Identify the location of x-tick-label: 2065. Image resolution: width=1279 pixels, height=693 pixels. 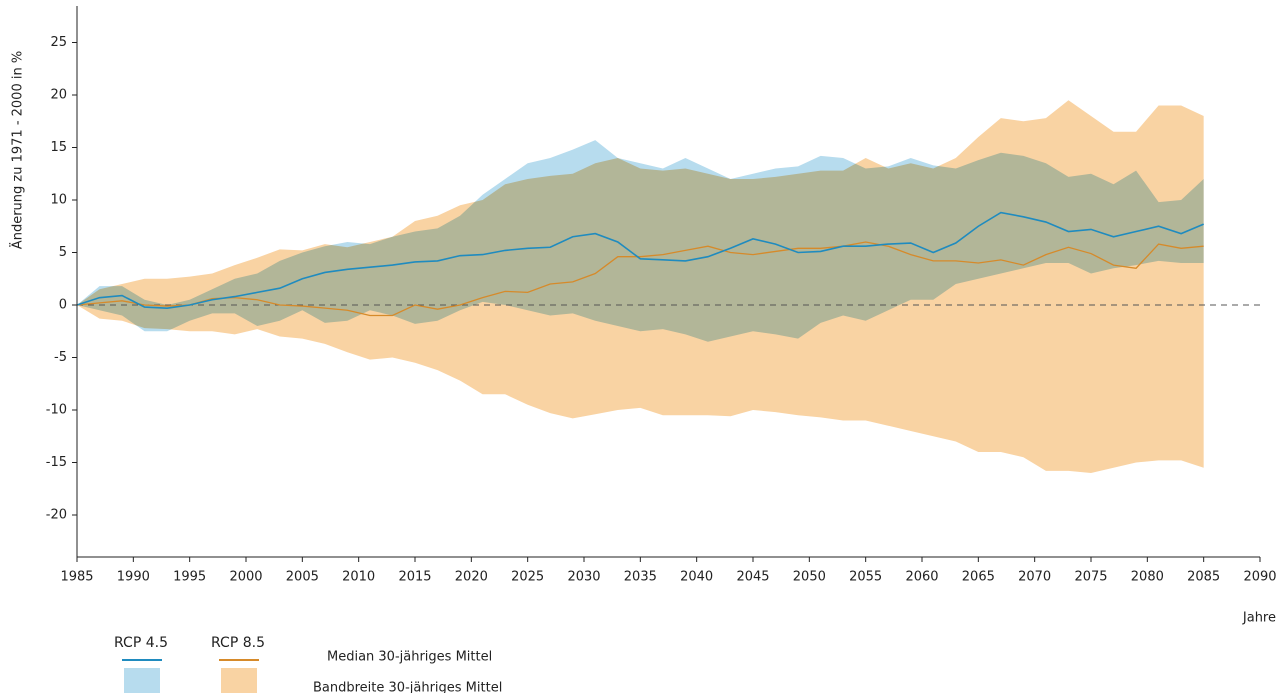
(978, 577).